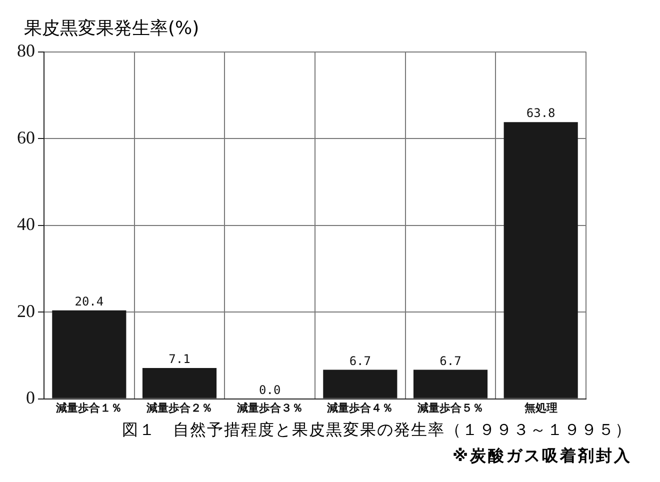  What do you see at coordinates (26, 50) in the screenshot?
I see `y-tick-label: 80` at bounding box center [26, 50].